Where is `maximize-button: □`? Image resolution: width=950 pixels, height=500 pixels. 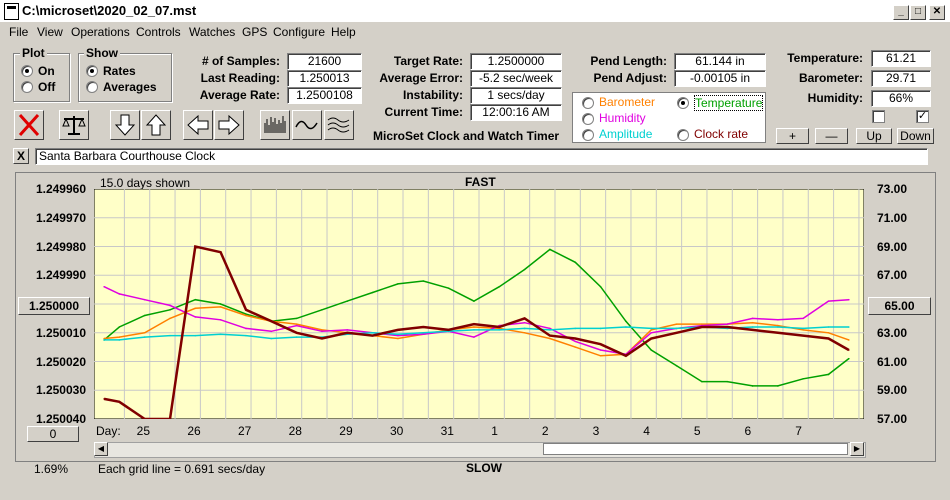
maximize-button: □ is located at coordinates (918, 12).